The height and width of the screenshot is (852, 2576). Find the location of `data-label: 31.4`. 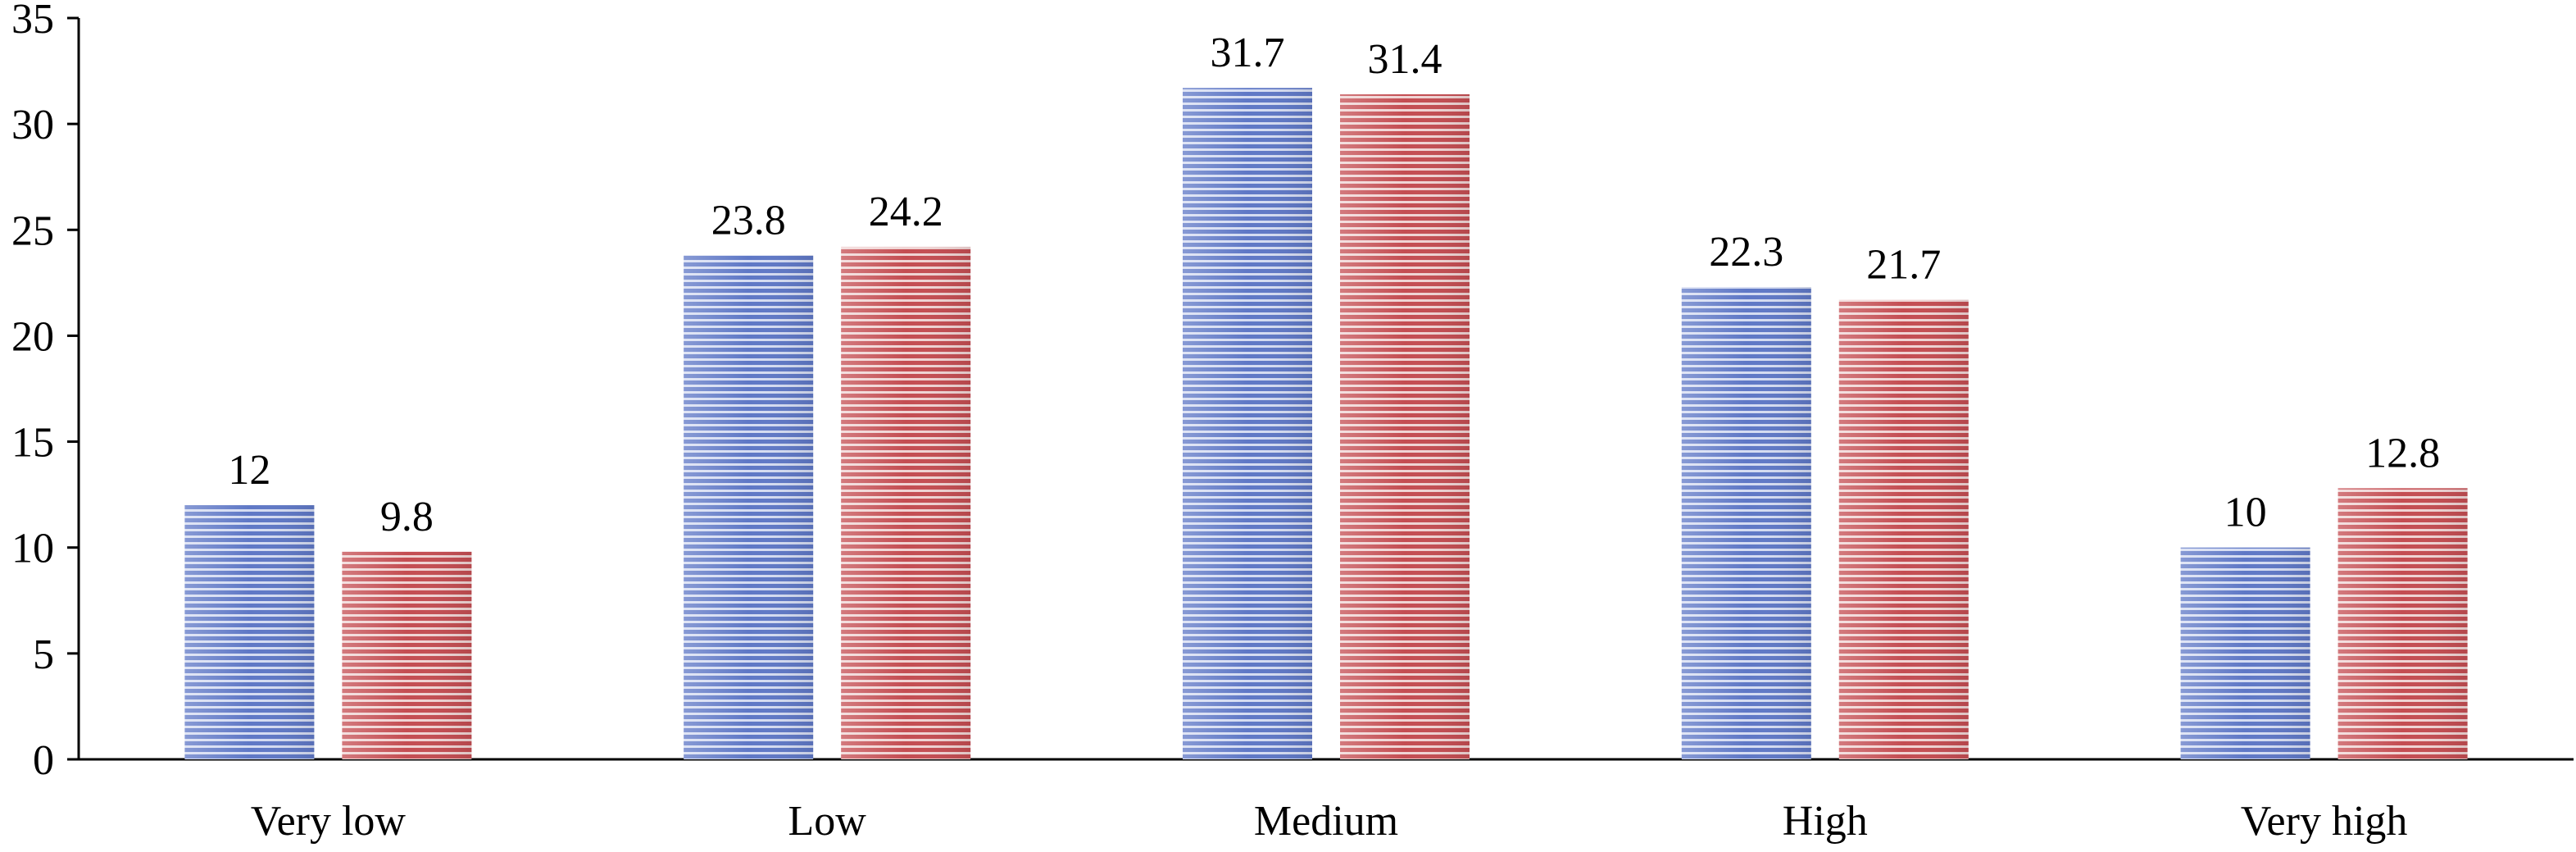

data-label: 31.4 is located at coordinates (1405, 59).